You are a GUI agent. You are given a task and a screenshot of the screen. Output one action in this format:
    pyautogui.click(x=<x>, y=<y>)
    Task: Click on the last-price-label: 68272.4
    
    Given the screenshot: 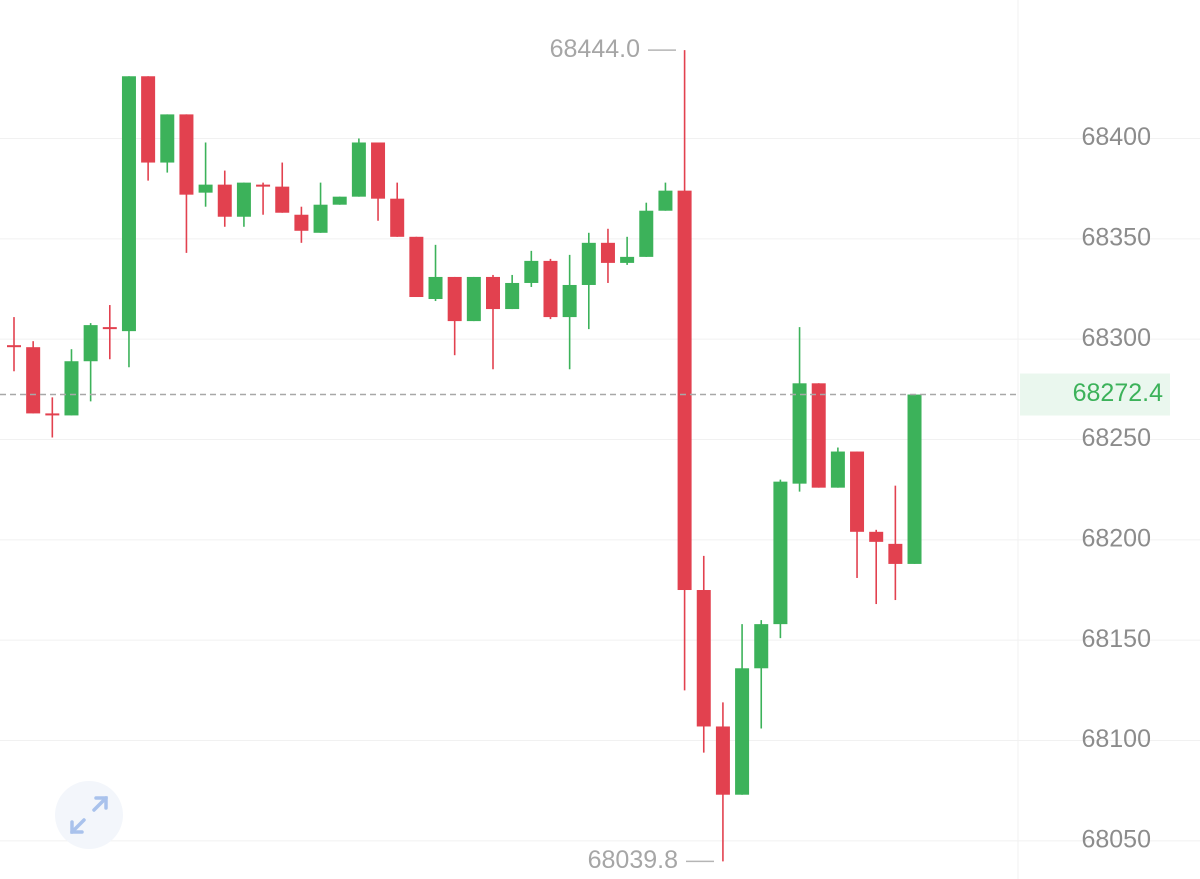 What is the action you would take?
    pyautogui.click(x=1118, y=393)
    